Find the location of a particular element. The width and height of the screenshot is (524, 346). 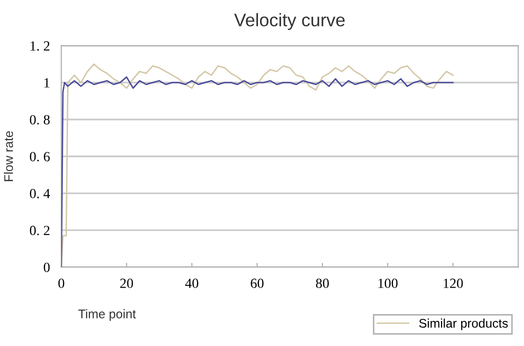

x-tick-label: 20 is located at coordinates (126, 283).